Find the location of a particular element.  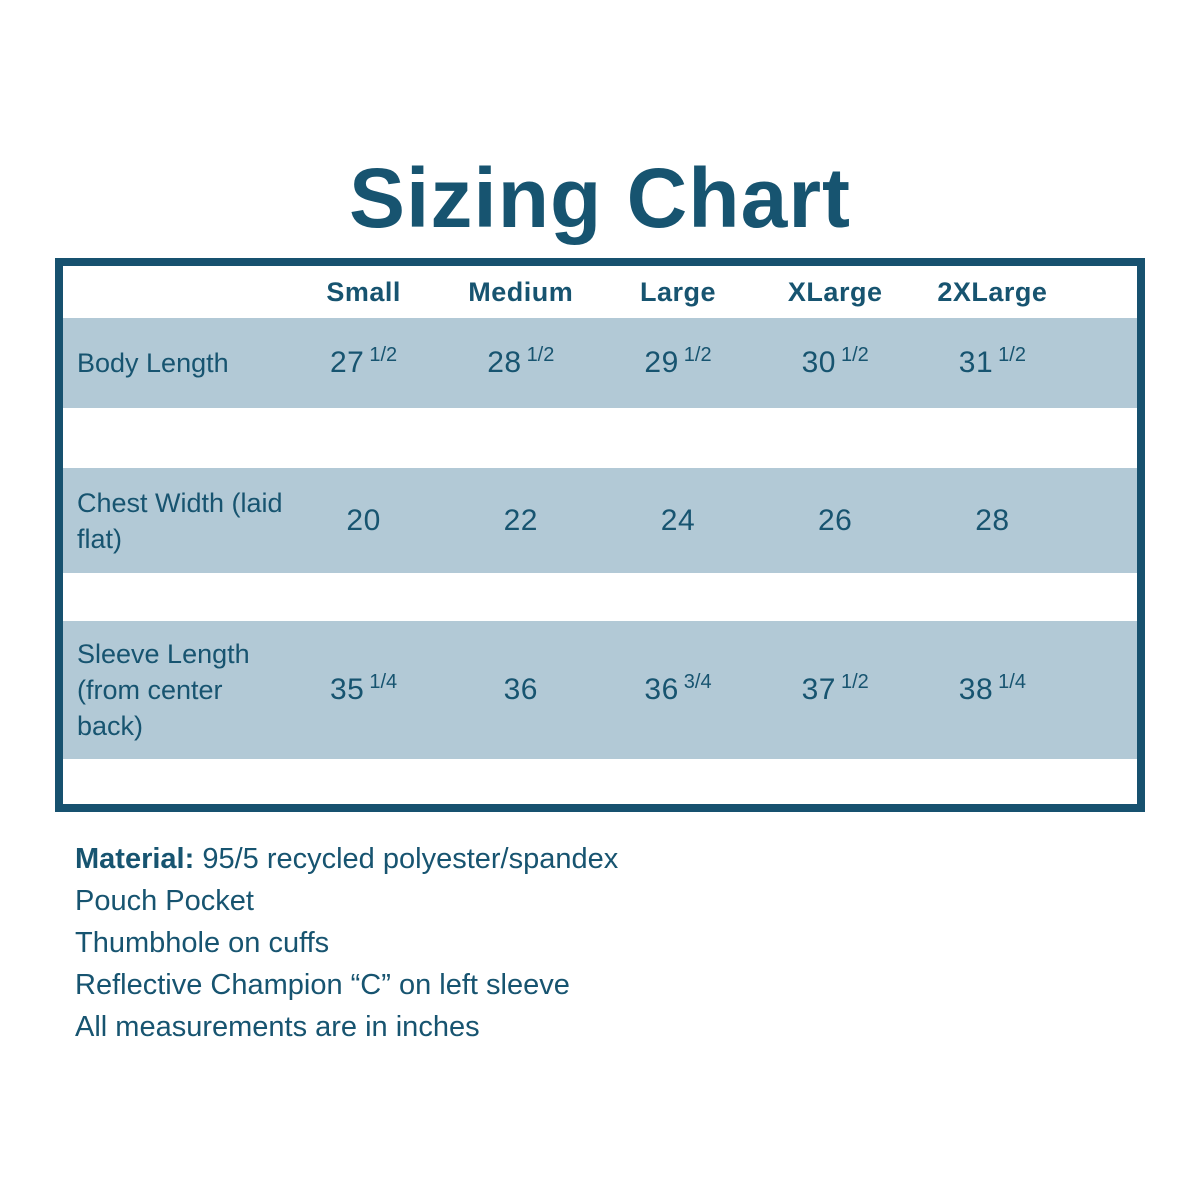

size-value: 35 1/4 is located at coordinates (363, 689).